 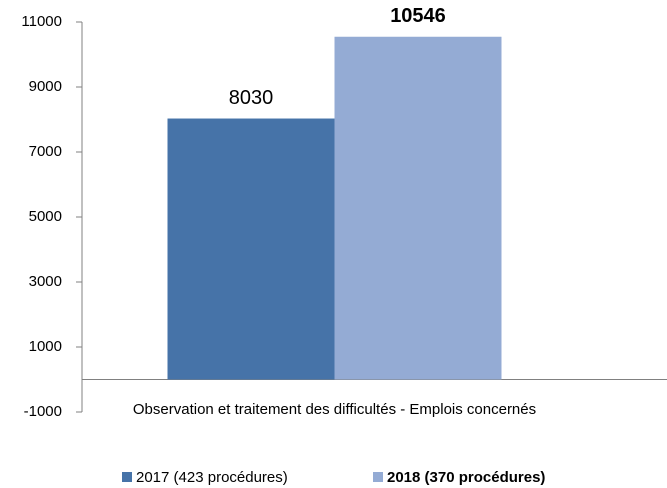 I want to click on y-tick-label: 9000, so click(x=45, y=86).